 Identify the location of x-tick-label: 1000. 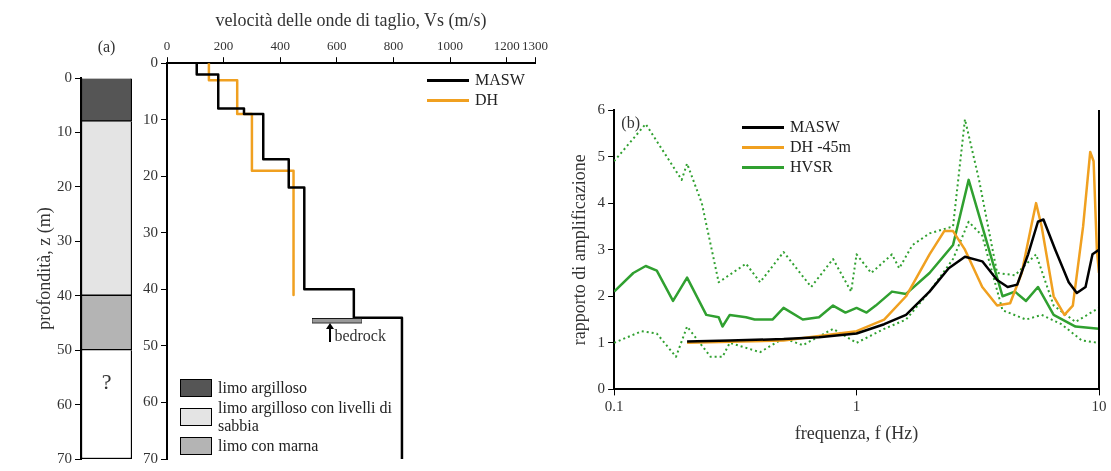
(450, 45).